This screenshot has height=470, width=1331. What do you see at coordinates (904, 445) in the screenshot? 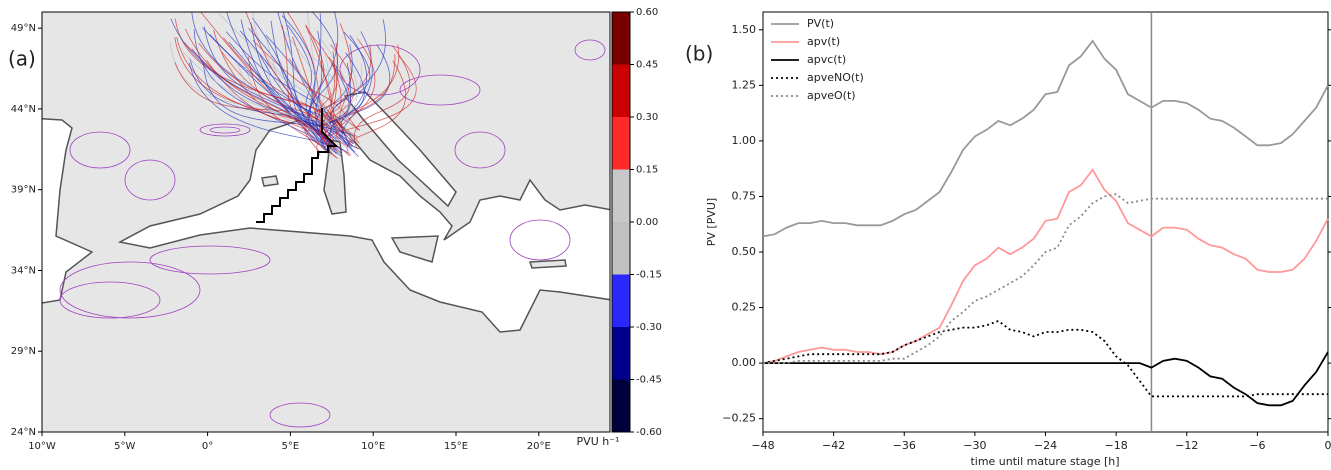
I see `x-tick-label: −36` at bounding box center [904, 445].